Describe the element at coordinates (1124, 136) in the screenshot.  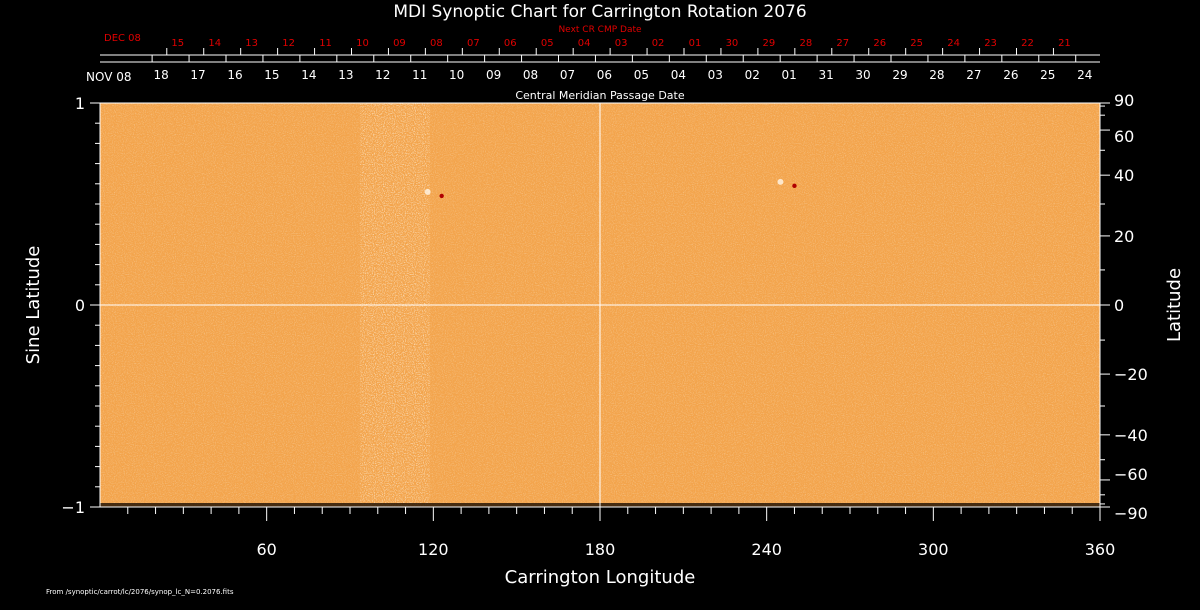
I see `y-right-tick-label: 60` at that location.